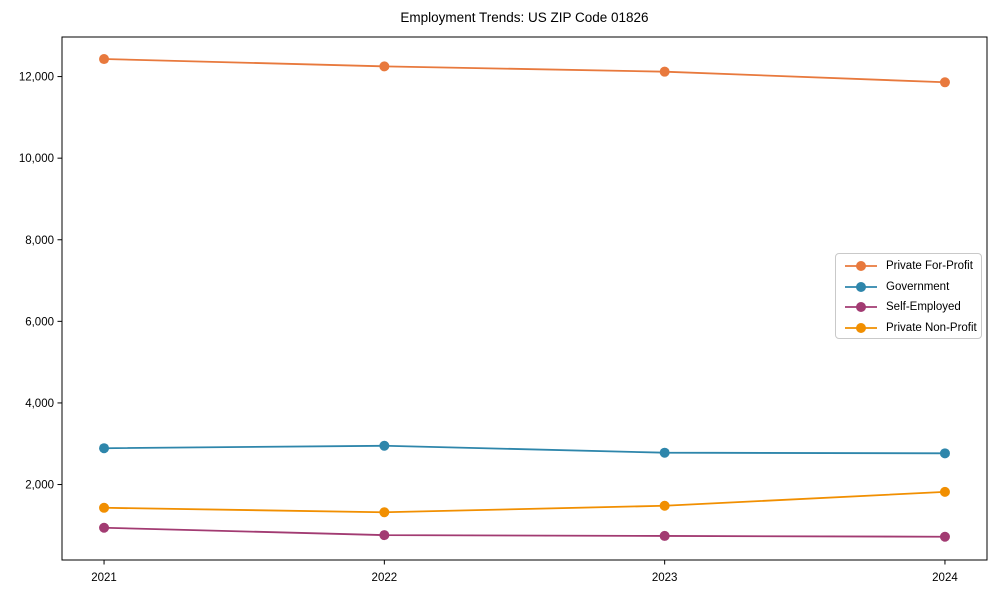 This screenshot has height=600, width=1000. I want to click on y-tick-label: 8,000, so click(39, 241).